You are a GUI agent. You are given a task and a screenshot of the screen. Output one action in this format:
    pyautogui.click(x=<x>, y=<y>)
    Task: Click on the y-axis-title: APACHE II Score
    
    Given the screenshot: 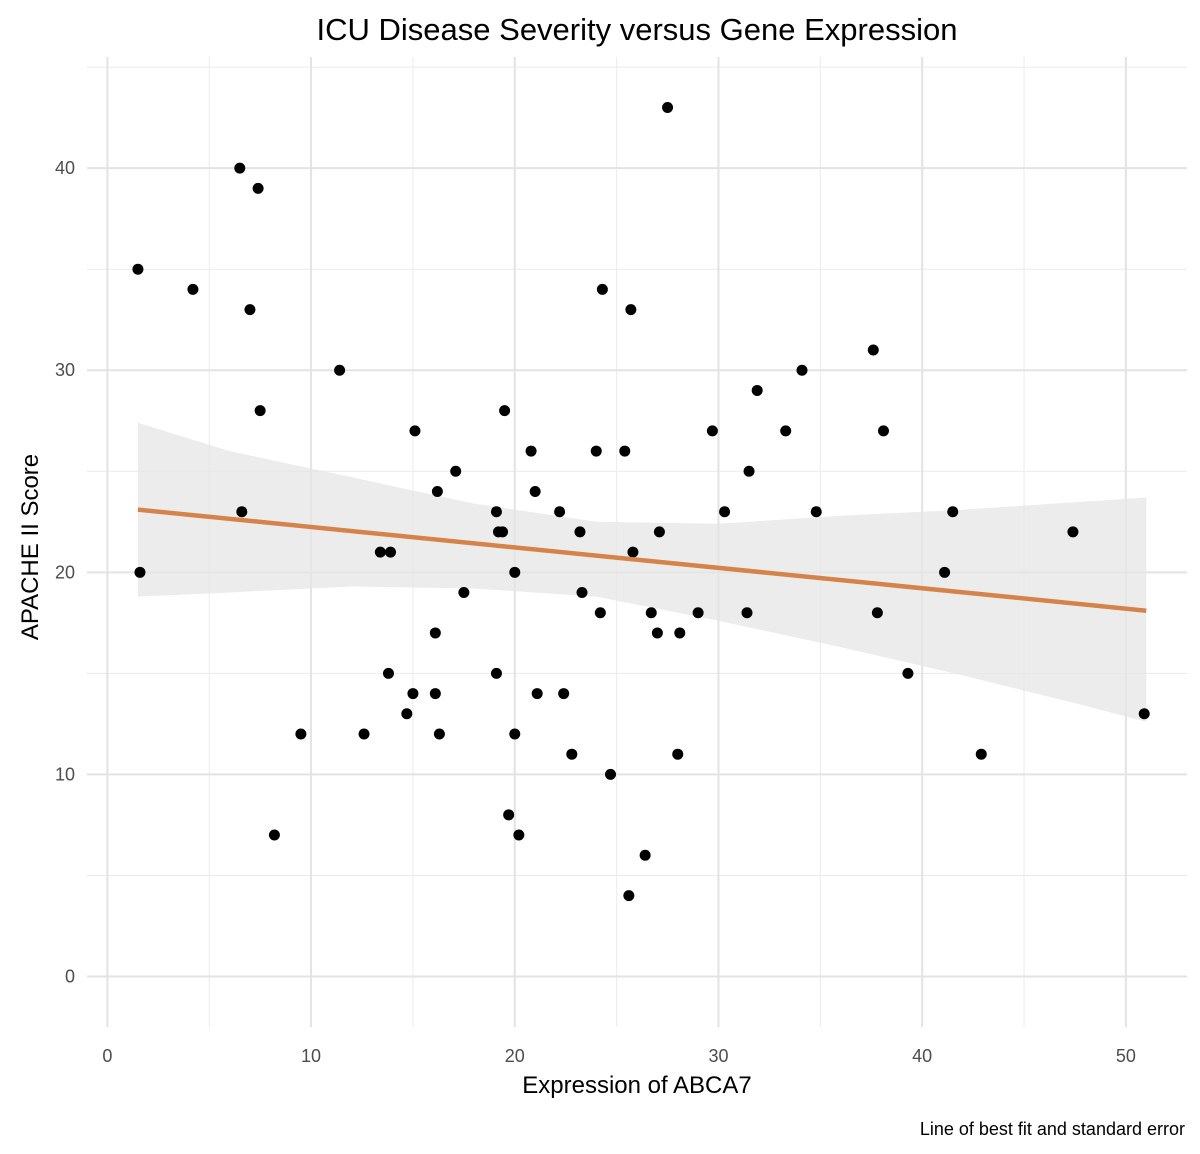 What is the action you would take?
    pyautogui.click(x=30, y=547)
    